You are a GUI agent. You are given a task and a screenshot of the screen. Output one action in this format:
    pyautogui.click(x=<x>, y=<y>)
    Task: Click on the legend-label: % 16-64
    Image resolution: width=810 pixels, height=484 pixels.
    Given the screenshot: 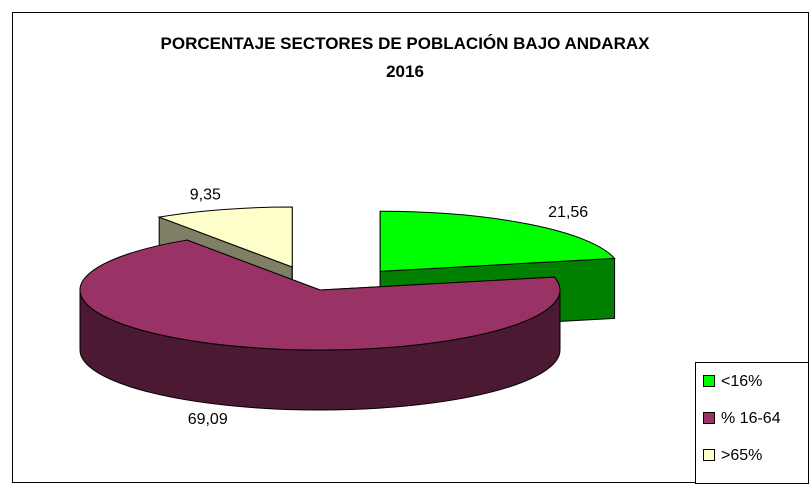 What is the action you would take?
    pyautogui.click(x=751, y=418)
    